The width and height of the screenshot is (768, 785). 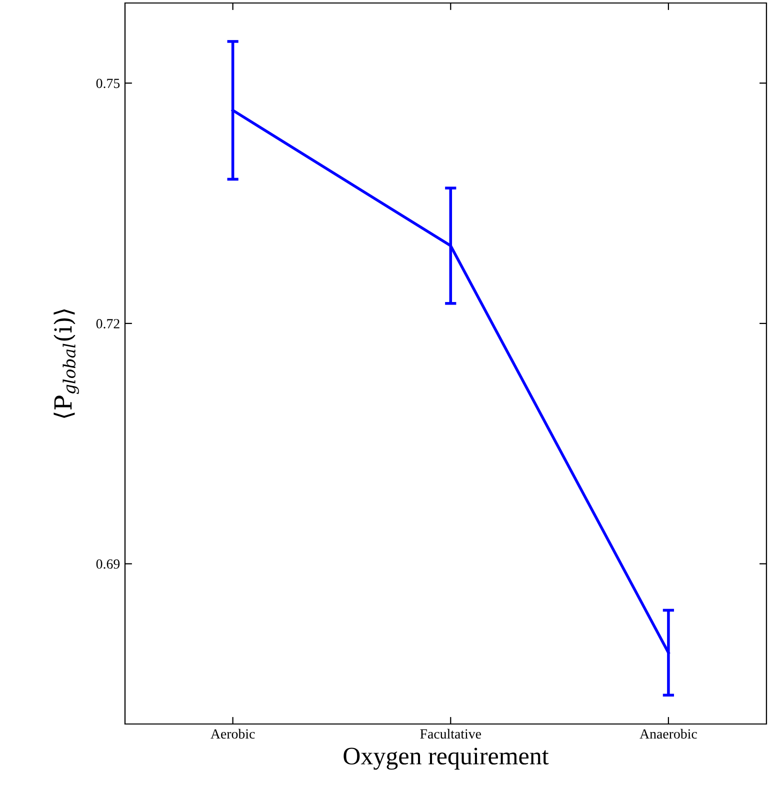 I want to click on x-tick-label: Aerobic, so click(x=232, y=733).